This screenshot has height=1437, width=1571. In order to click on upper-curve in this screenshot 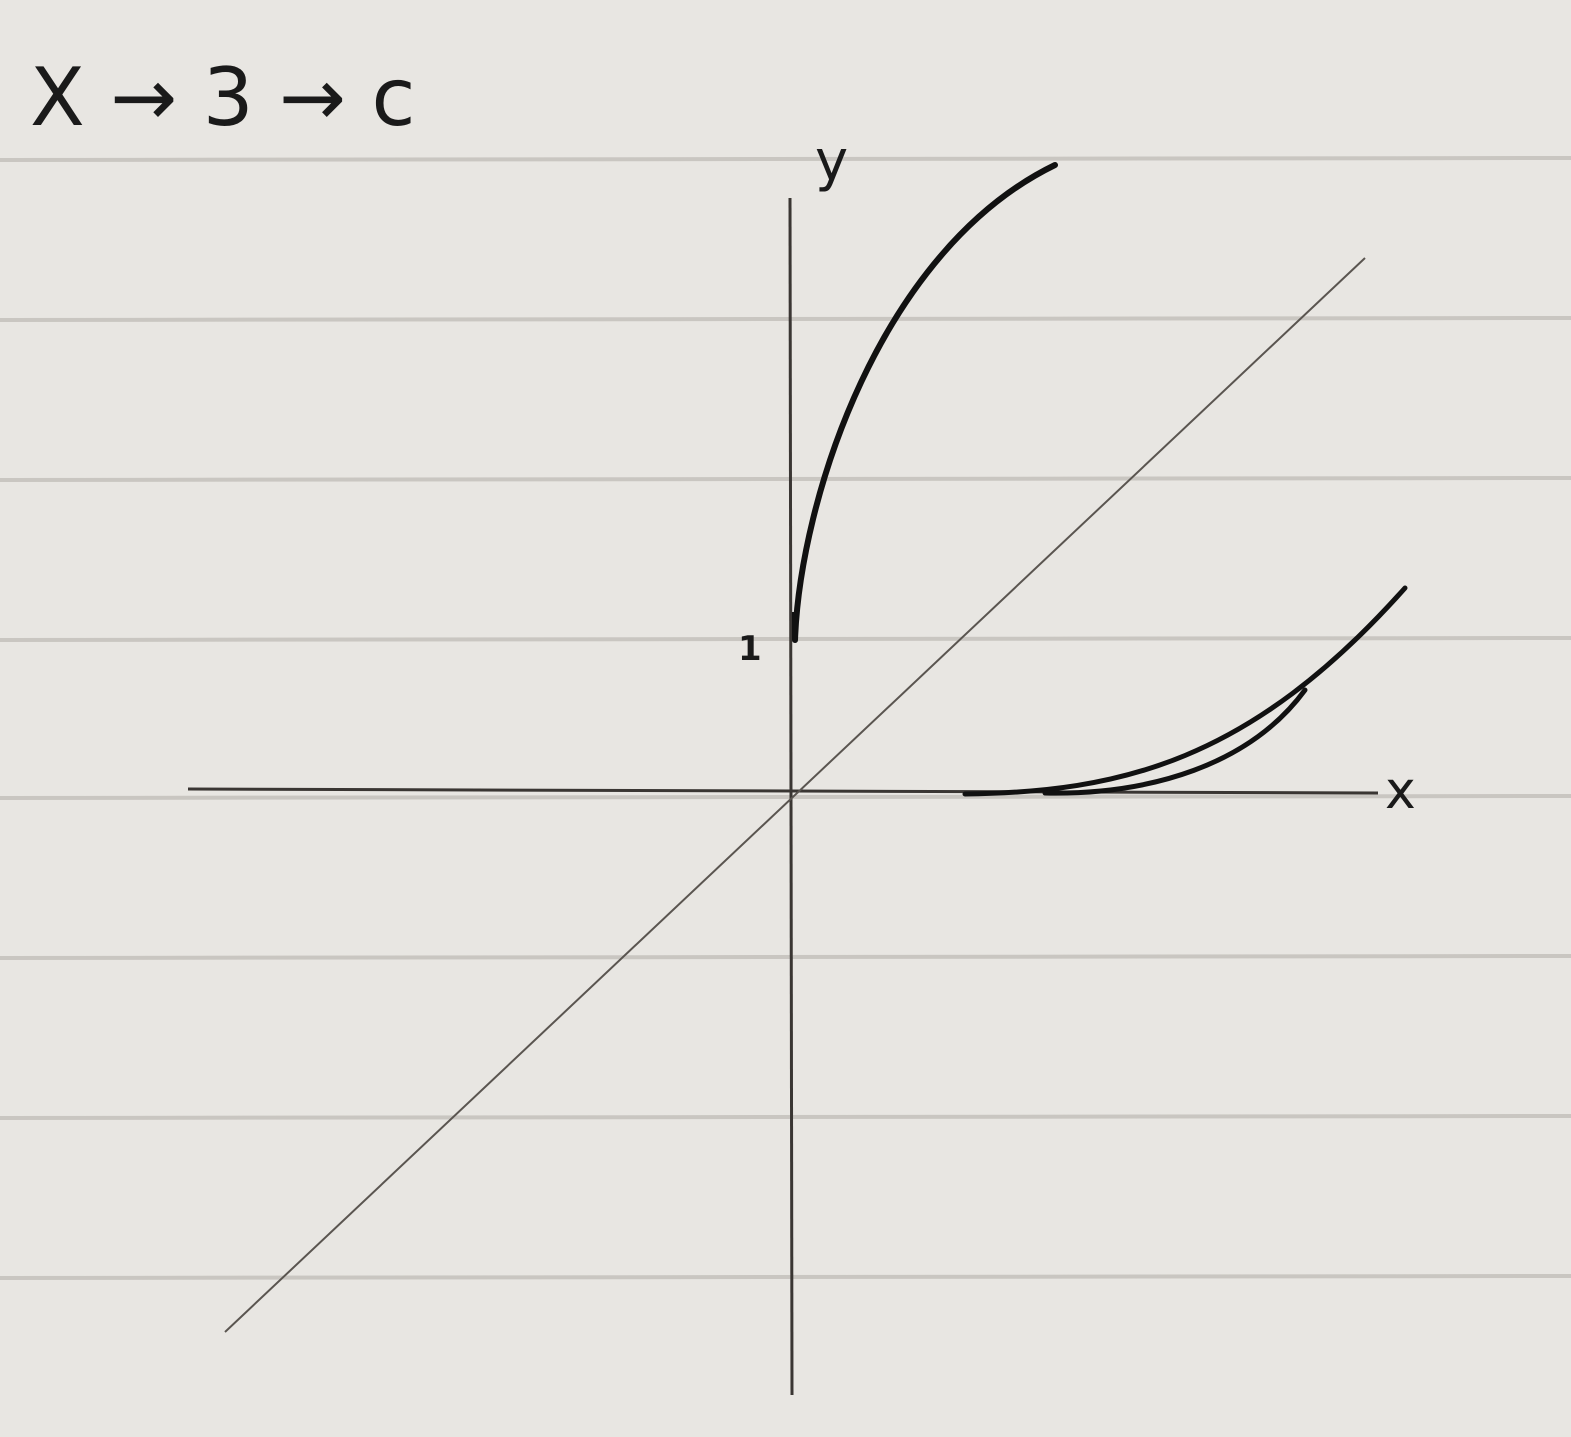, I will do `click(925, 402)`.